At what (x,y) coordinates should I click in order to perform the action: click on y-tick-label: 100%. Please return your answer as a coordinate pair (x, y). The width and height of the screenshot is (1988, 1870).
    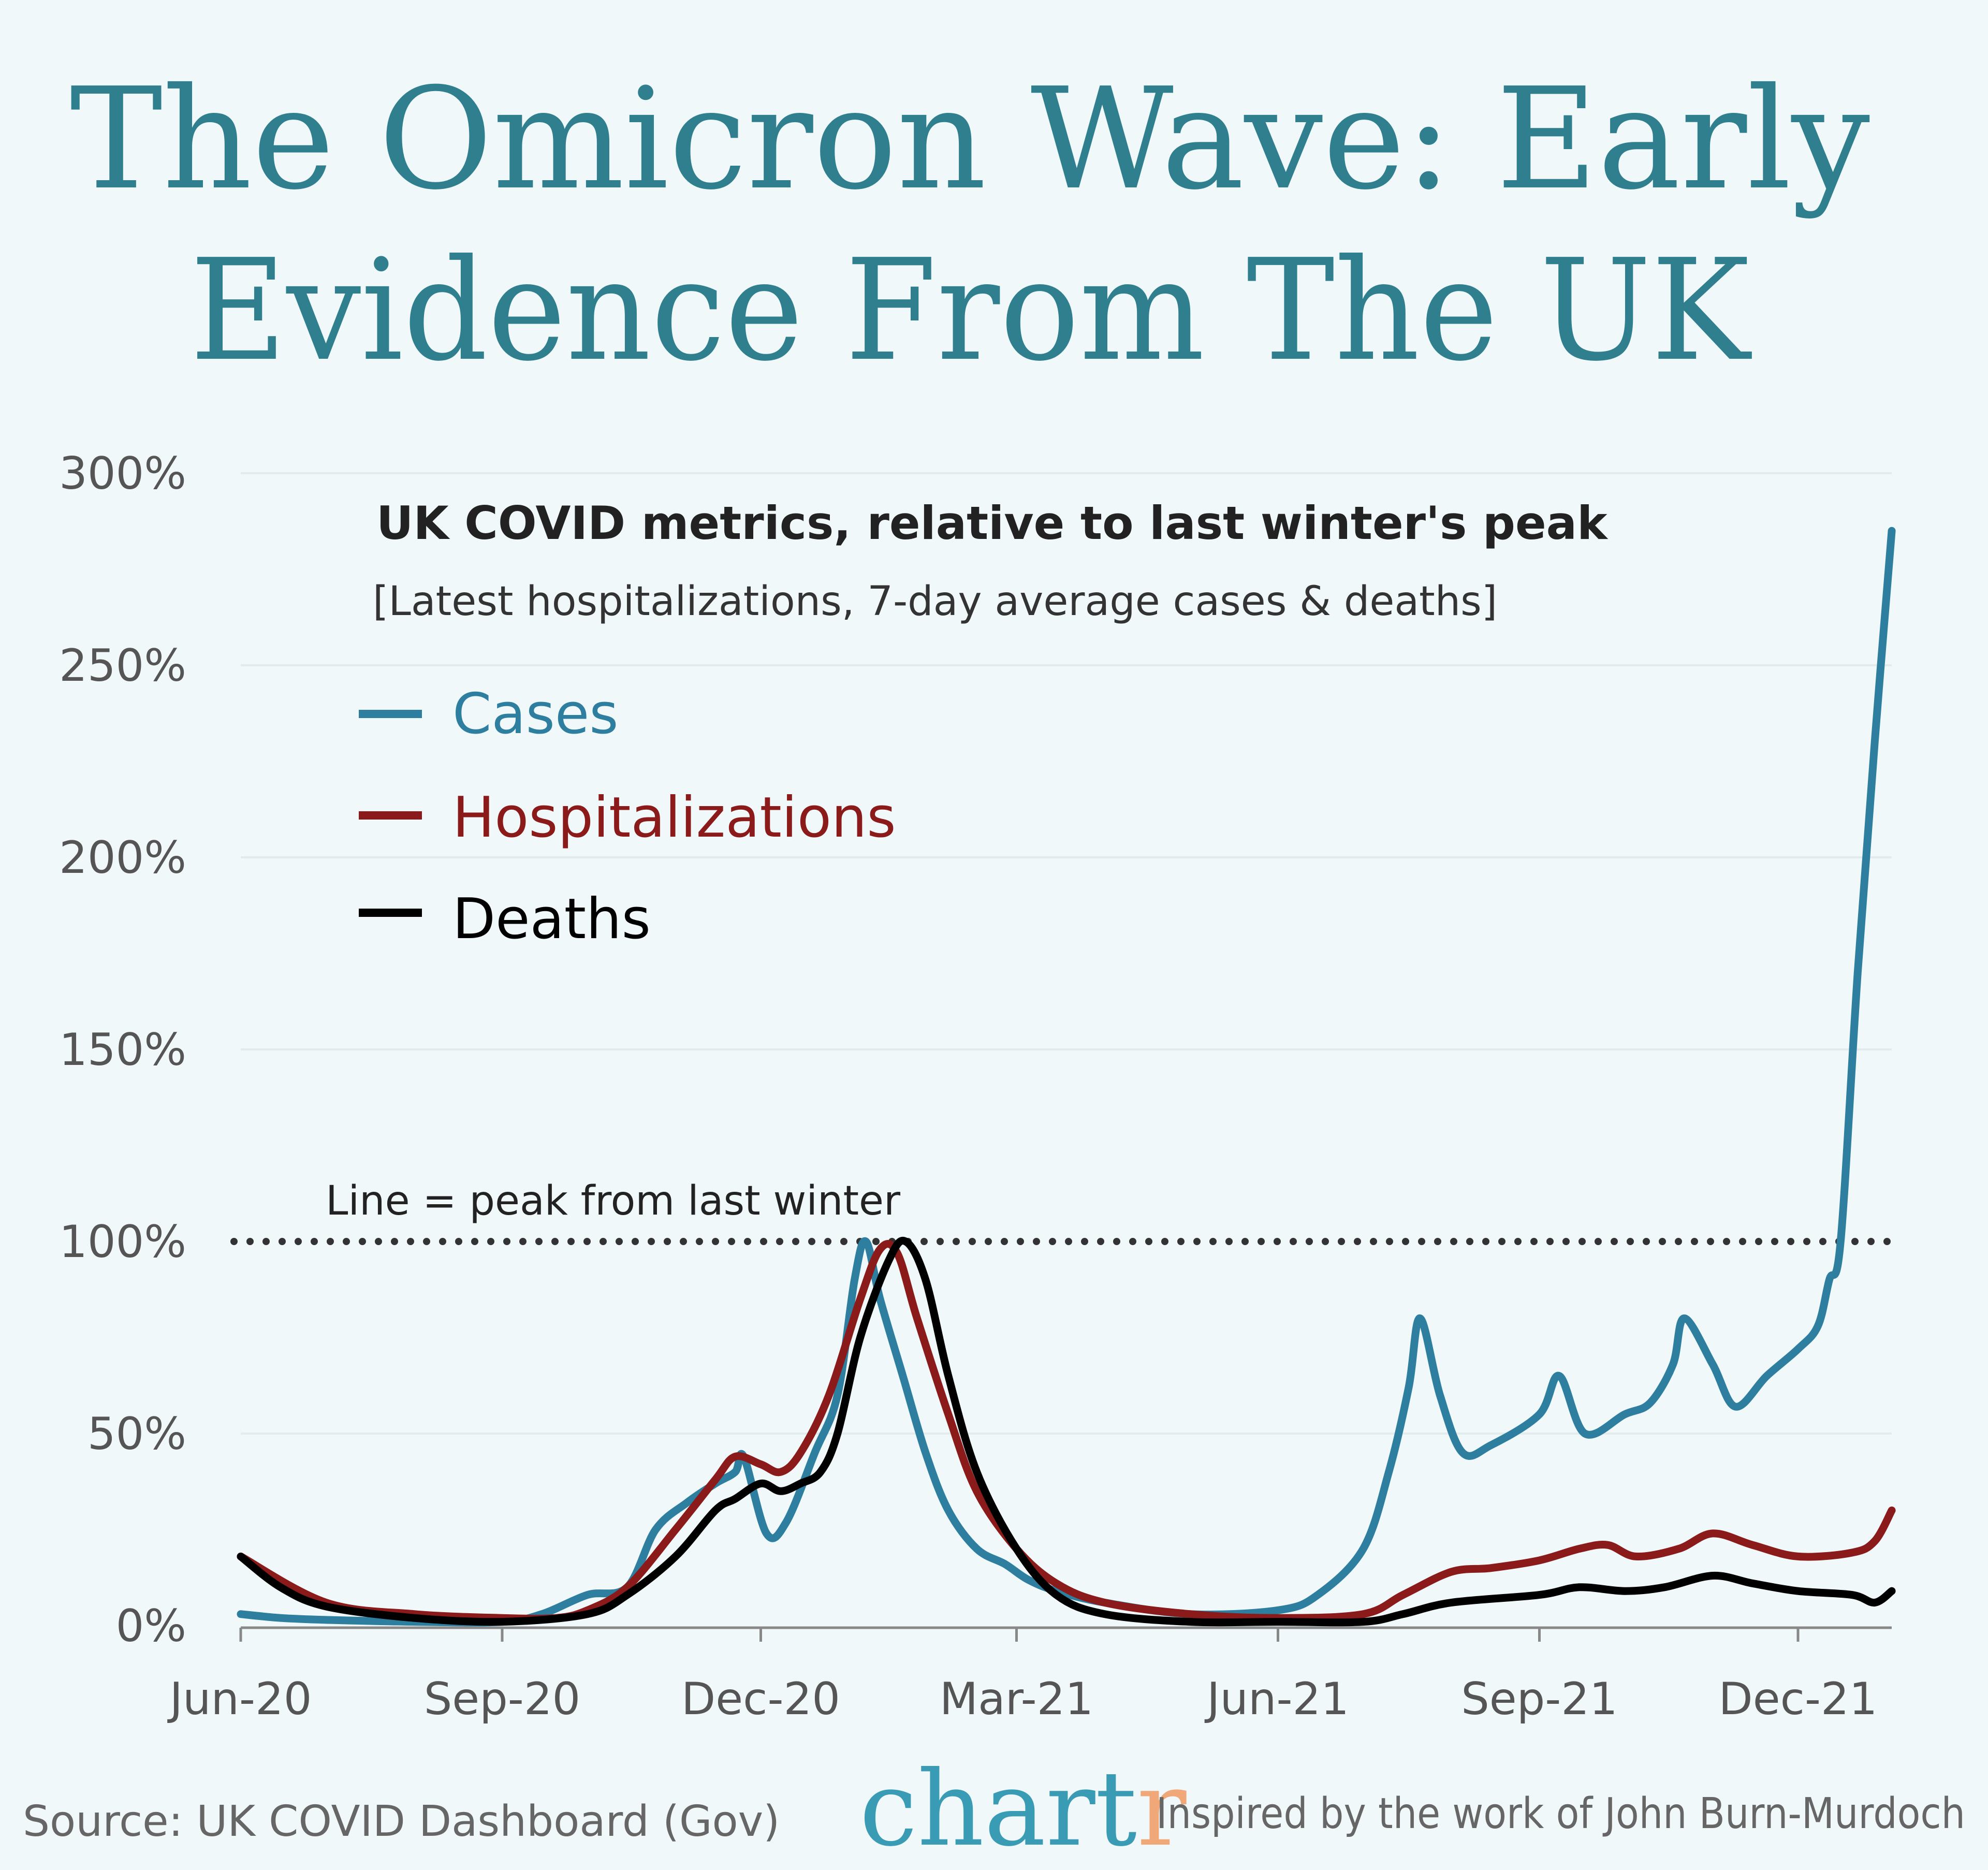
    Looking at the image, I should click on (122, 1242).